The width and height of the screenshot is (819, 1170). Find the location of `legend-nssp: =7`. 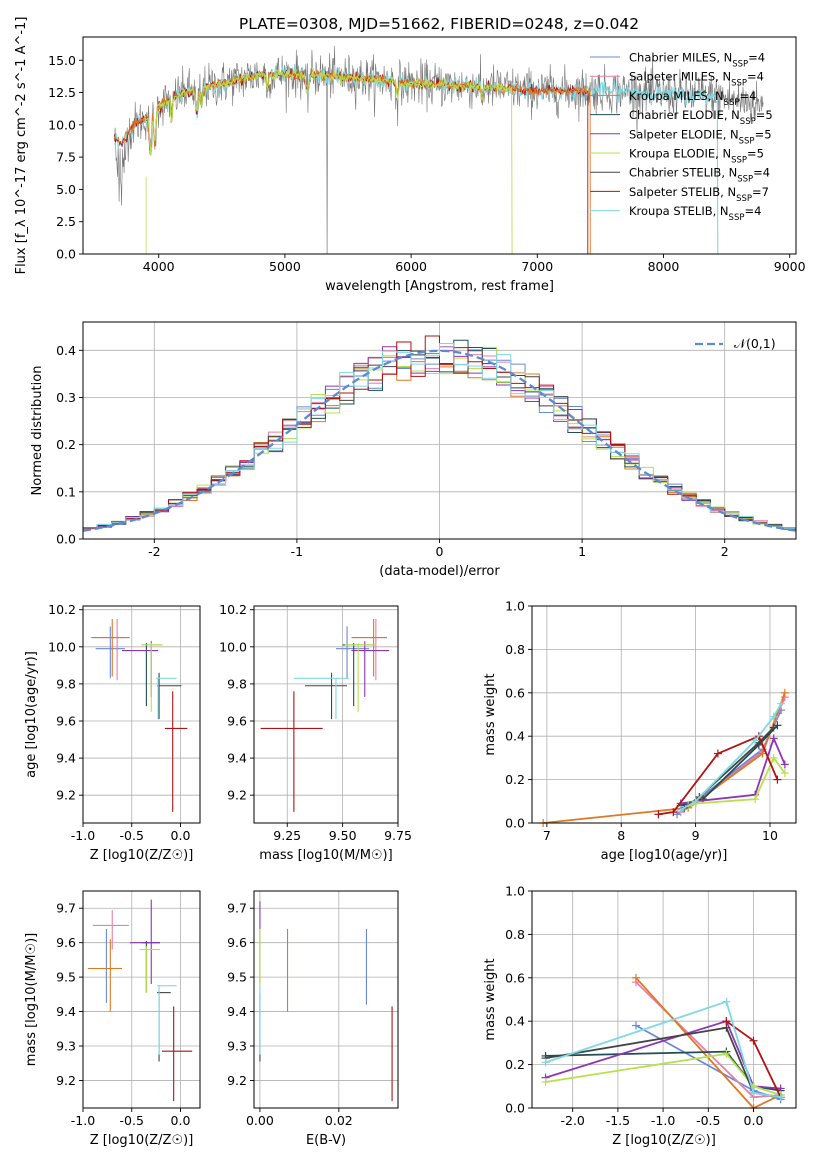

legend-nssp: =7 is located at coordinates (760, 192).